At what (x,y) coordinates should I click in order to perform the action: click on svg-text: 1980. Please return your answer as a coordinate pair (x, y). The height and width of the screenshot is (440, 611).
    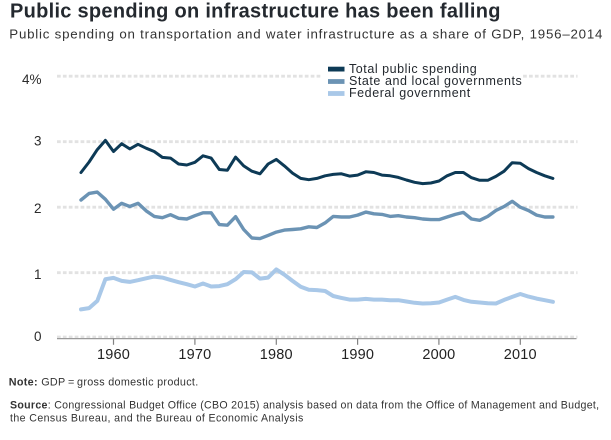
    Looking at the image, I should click on (276, 355).